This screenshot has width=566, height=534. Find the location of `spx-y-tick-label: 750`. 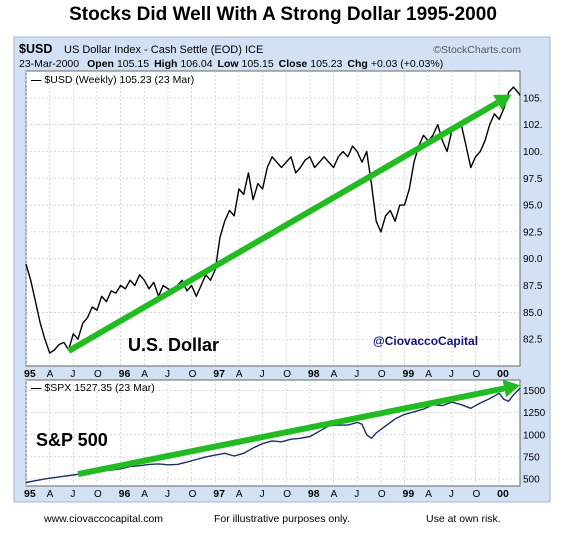

spx-y-tick-label: 750 is located at coordinates (531, 457).